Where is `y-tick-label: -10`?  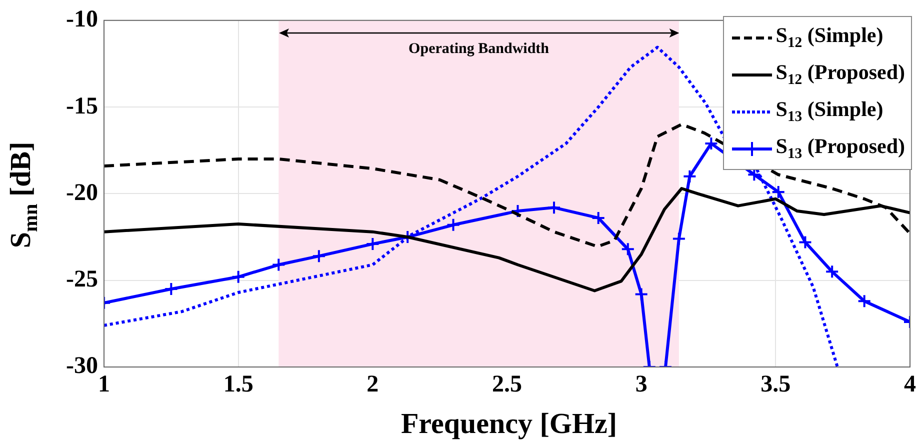
y-tick-label: -10 is located at coordinates (82, 19).